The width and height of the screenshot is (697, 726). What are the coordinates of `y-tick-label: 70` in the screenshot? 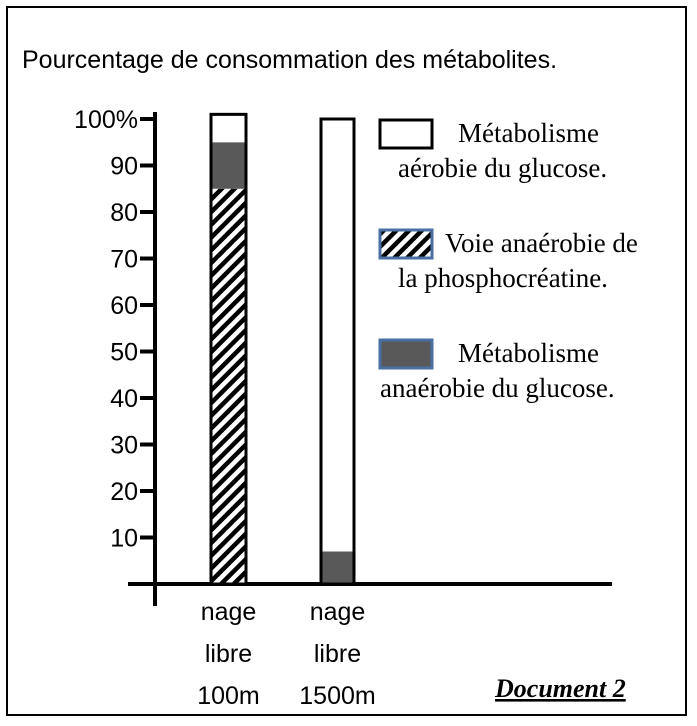 It's located at (124, 260).